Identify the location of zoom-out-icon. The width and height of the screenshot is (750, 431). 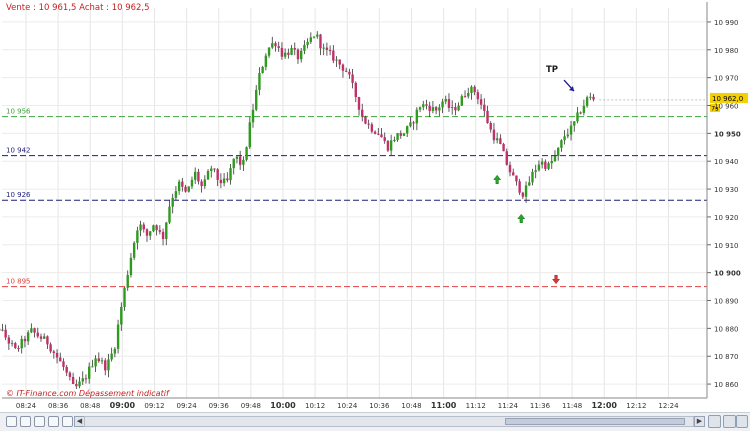
(729, 421).